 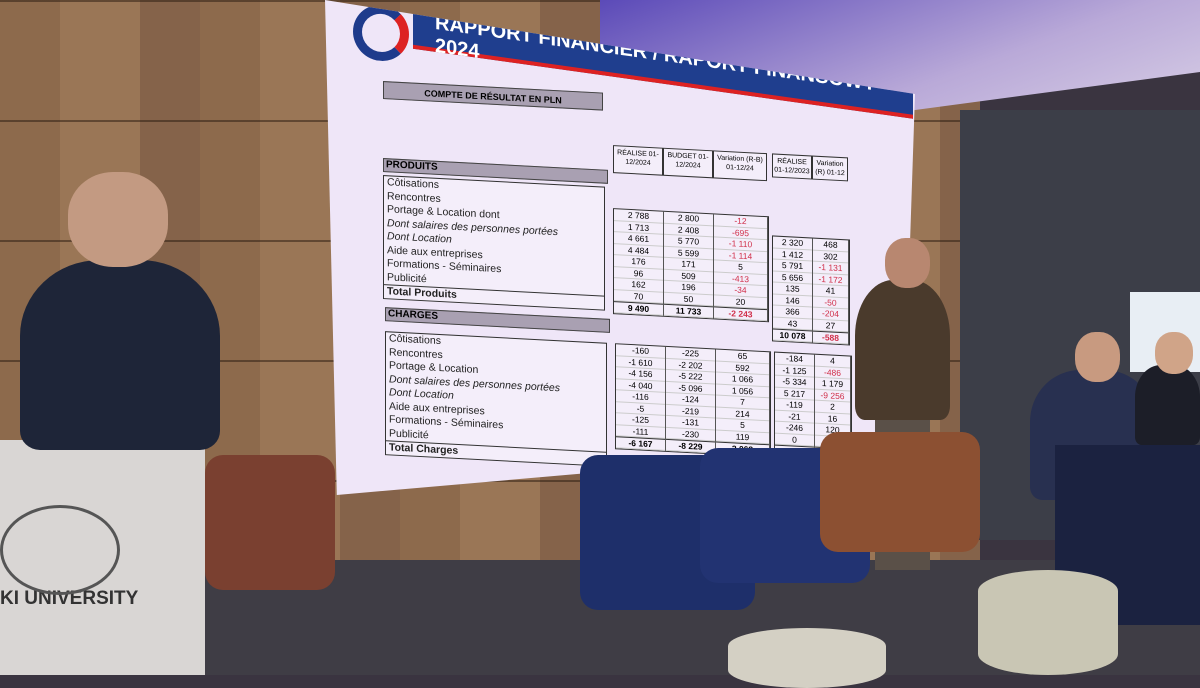 What do you see at coordinates (381, 33) in the screenshot?
I see `logo-icon` at bounding box center [381, 33].